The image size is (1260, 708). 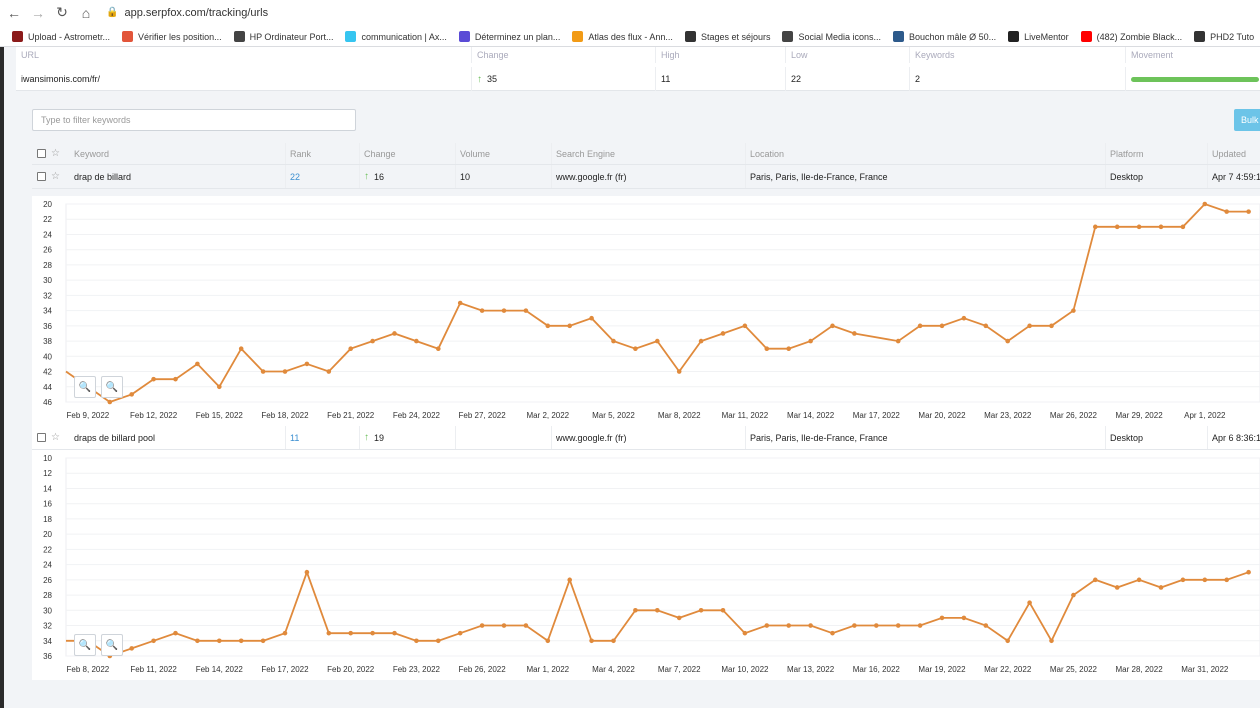 I want to click on filter-keywords-input: Type to filter keywords, so click(x=194, y=120).